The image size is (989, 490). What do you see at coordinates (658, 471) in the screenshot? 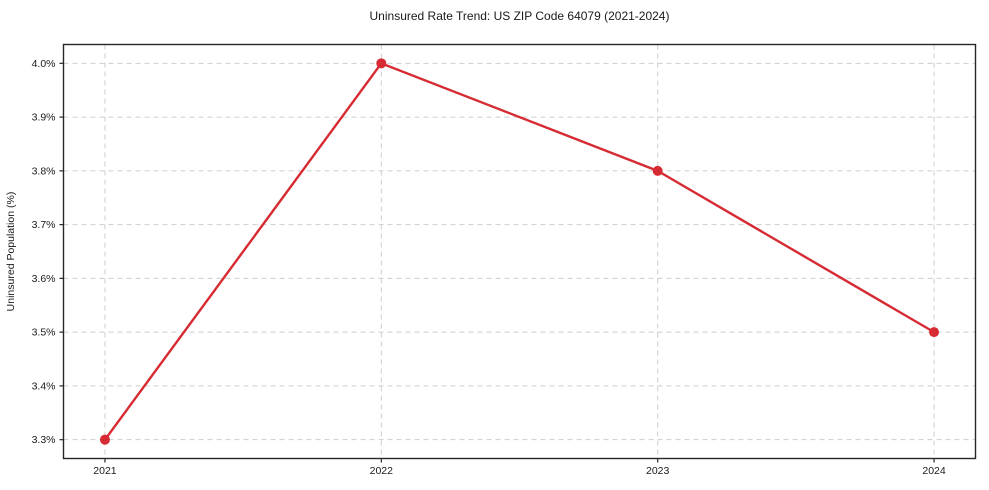
I see `x-tick-label: 2023` at bounding box center [658, 471].